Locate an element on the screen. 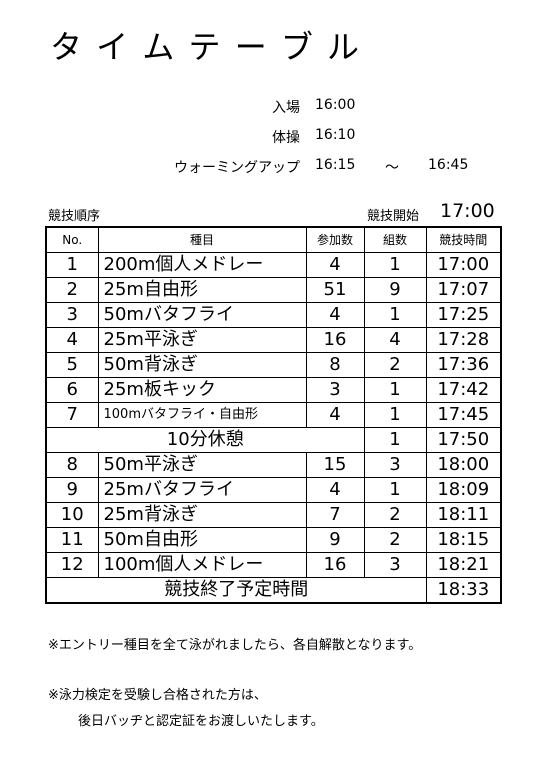  header-cell: No. is located at coordinates (72, 239).